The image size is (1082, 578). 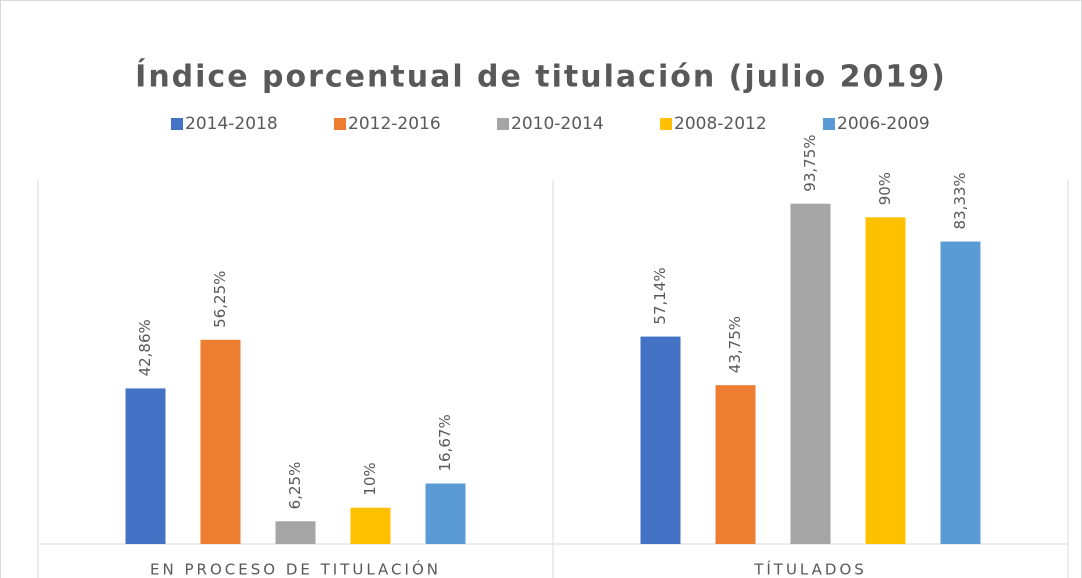 What do you see at coordinates (370, 478) in the screenshot?
I see `data-label: 10%` at bounding box center [370, 478].